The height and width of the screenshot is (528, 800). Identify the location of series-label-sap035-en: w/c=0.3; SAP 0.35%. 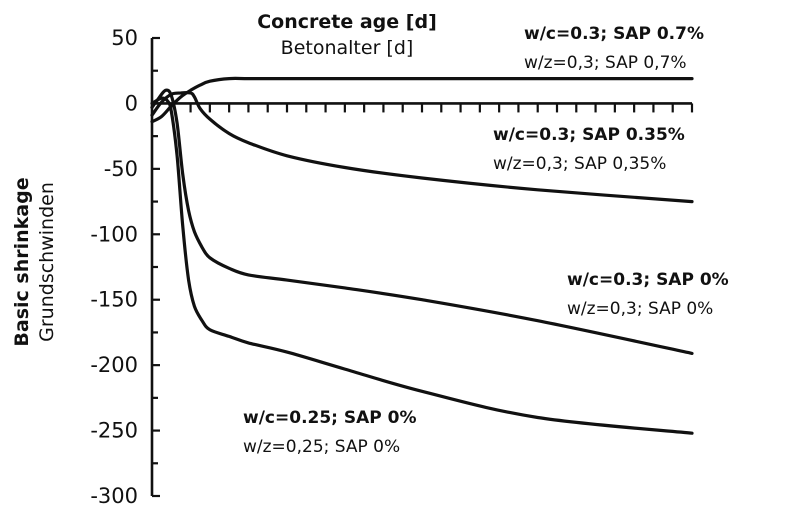
(589, 135).